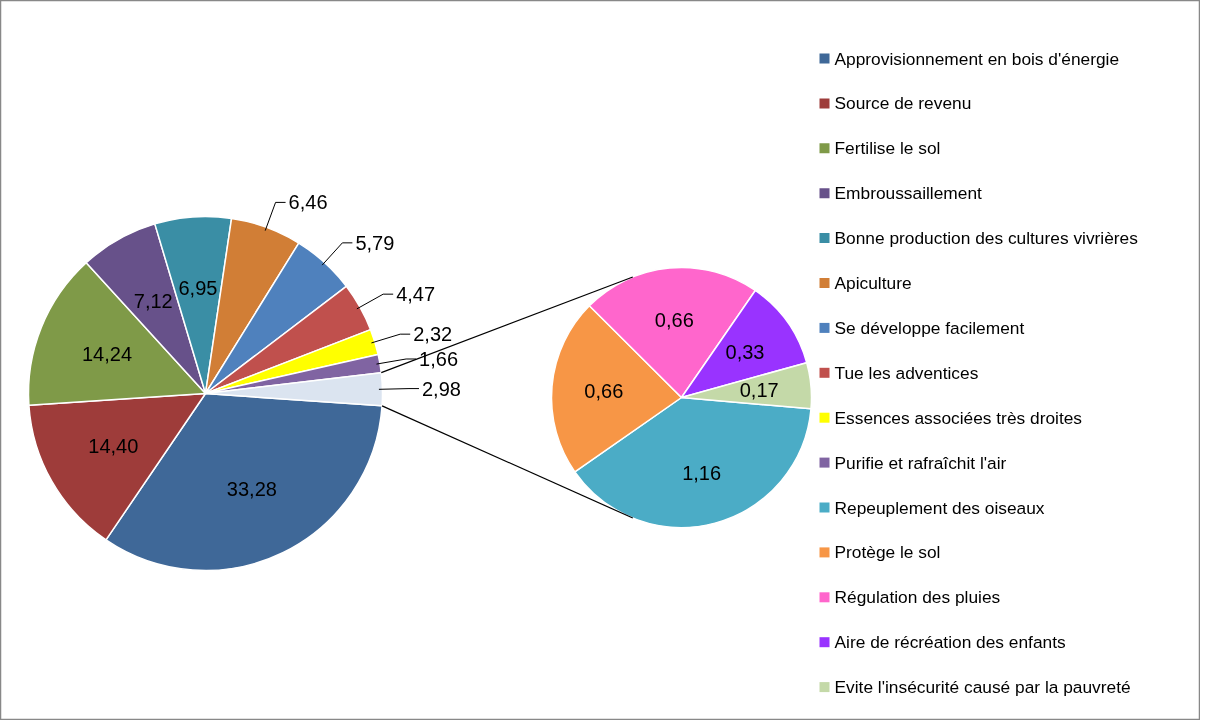 The image size is (1206, 727). Describe the element at coordinates (153, 301) in the screenshot. I see `data-label: 7,12` at that location.